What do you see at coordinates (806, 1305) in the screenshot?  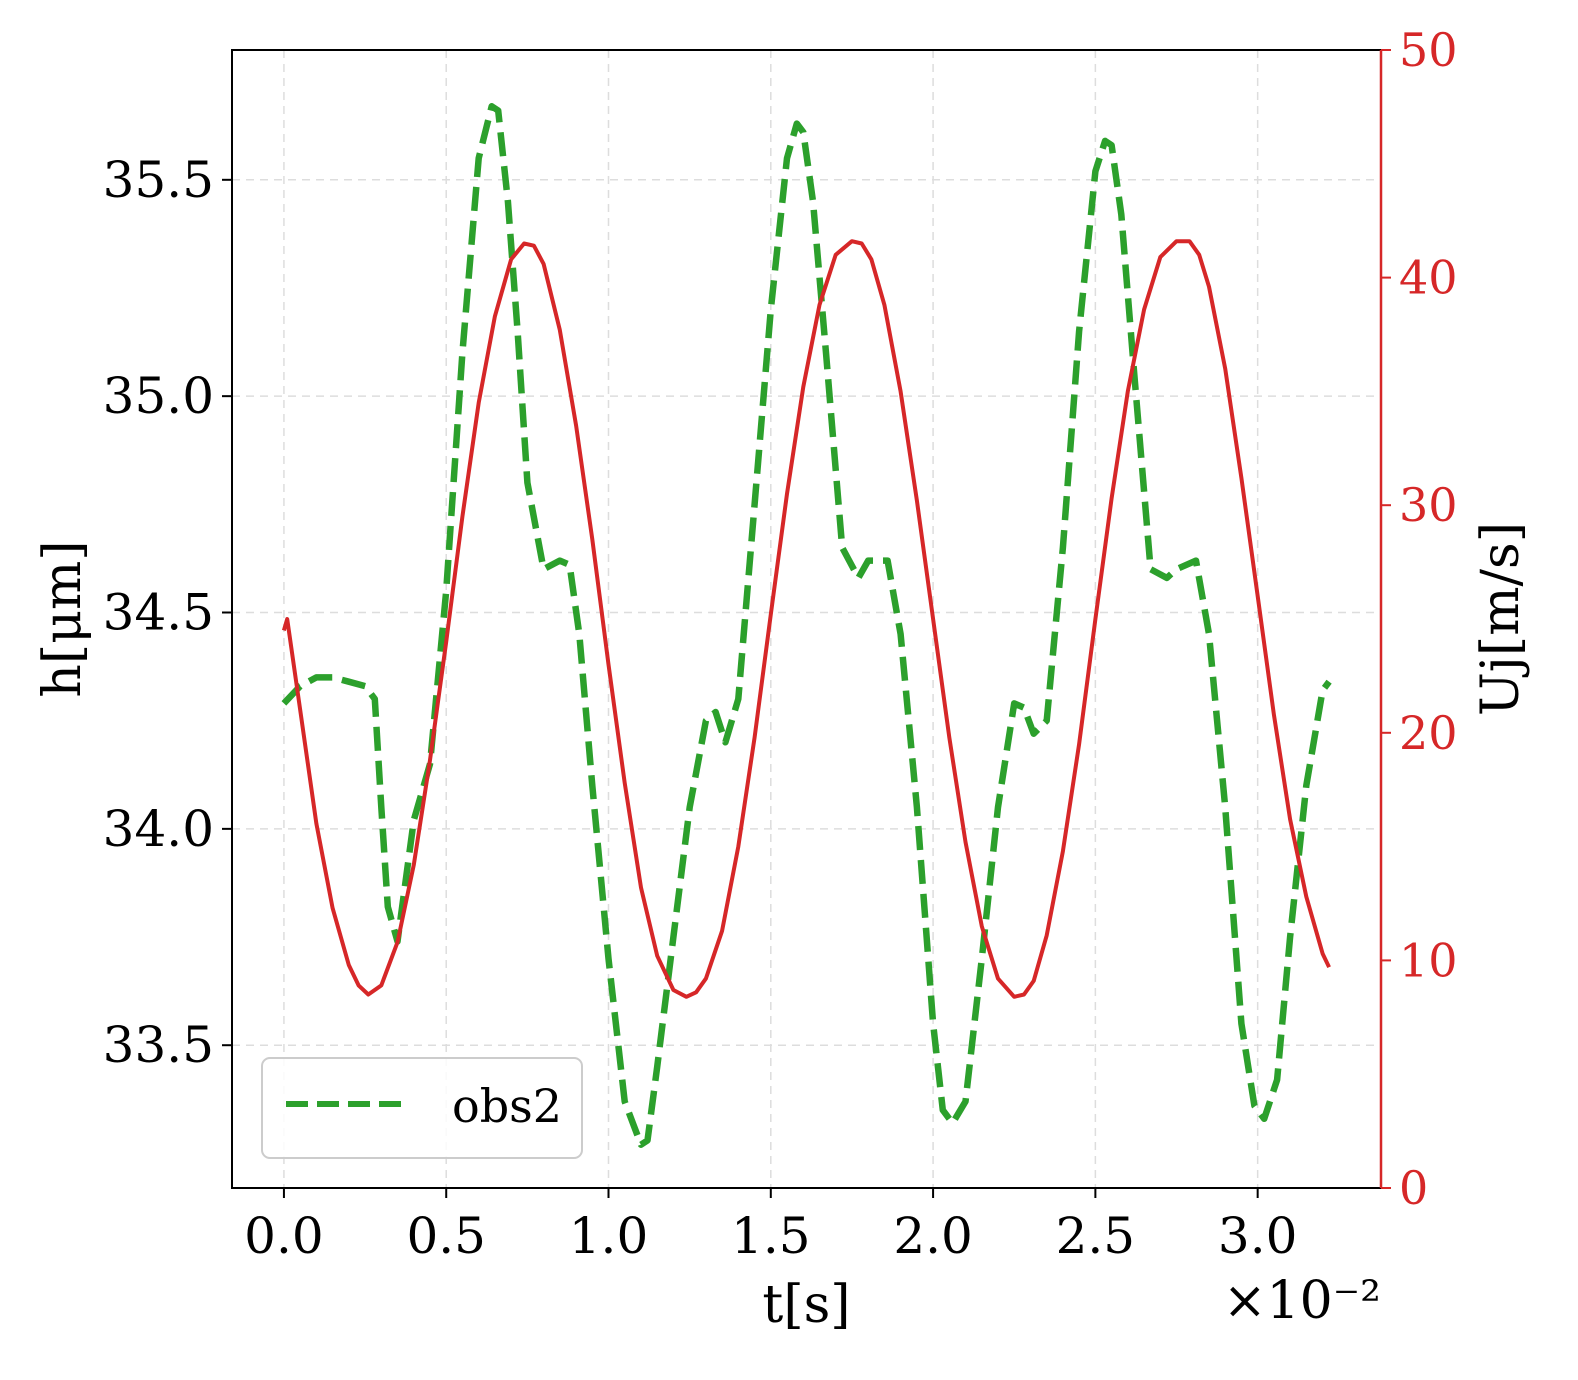 I see `x-axis-label: t[s]` at bounding box center [806, 1305].